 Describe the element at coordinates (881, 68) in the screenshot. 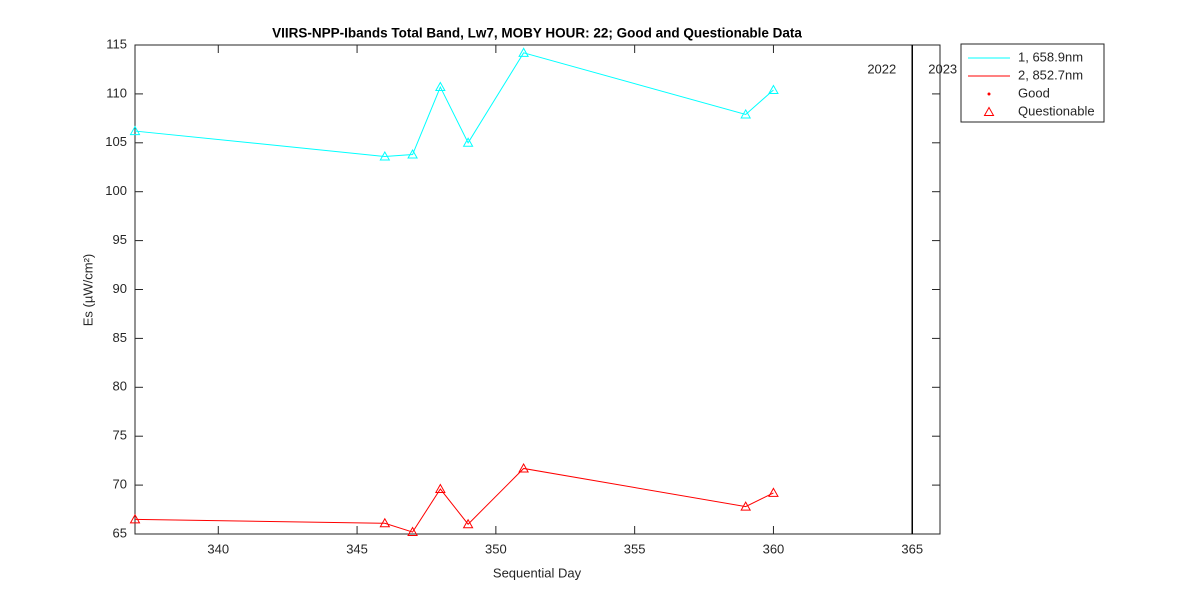

I see `year-label: 2022` at that location.